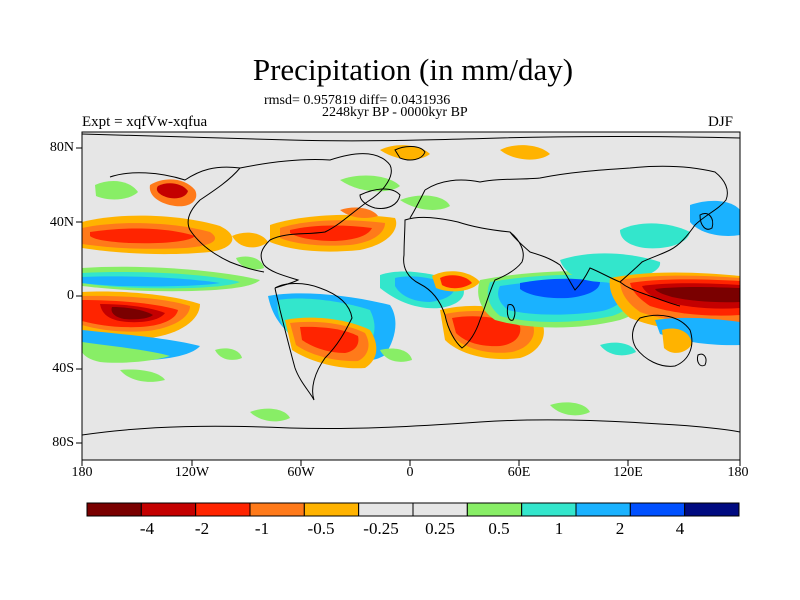 This screenshot has height=600, width=800. What do you see at coordinates (674, 312) in the screenshot?
I see `anomaly-west-pacific` at bounding box center [674, 312].